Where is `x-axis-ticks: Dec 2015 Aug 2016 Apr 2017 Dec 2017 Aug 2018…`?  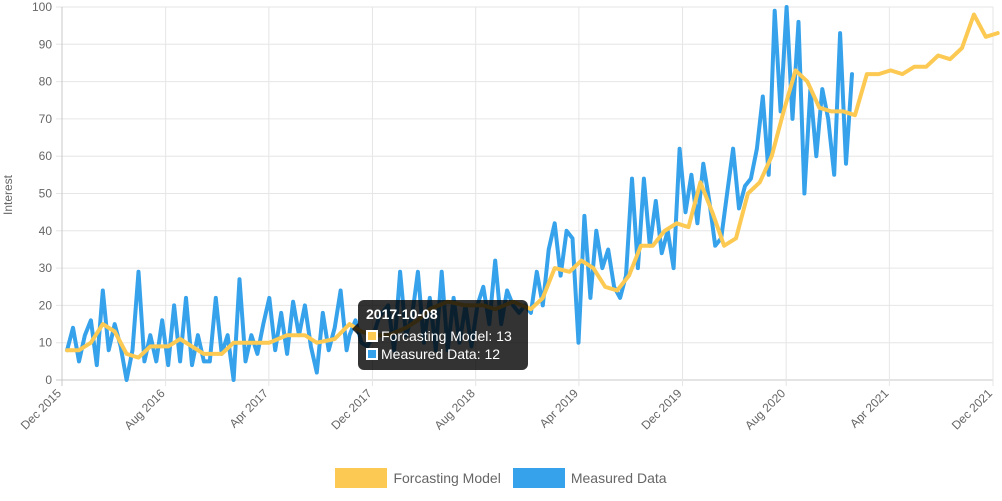
x-axis-ticks: Dec 2015 Aug 2016 Apr 2017 Dec 2017 Aug 2018… is located at coordinates (506, 409).